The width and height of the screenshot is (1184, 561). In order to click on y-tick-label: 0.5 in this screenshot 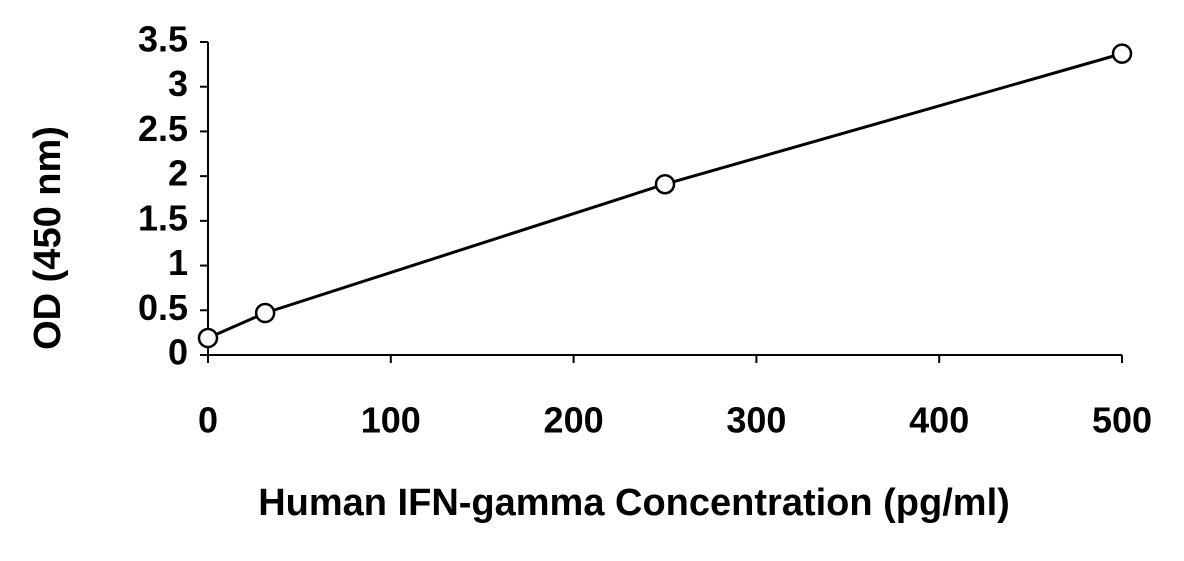, I will do `click(163, 307)`.